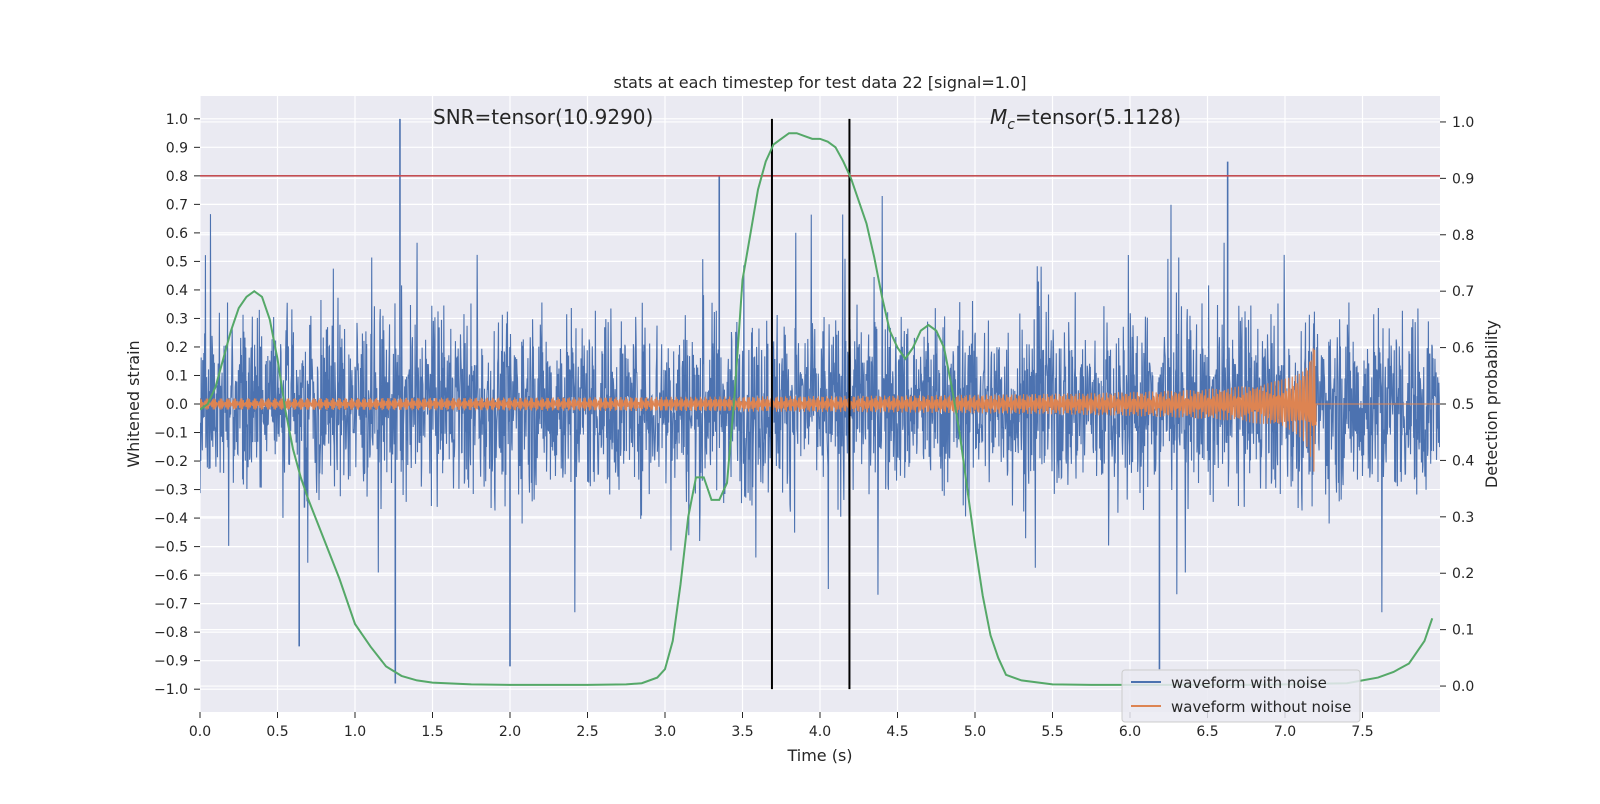  I want to click on y-tick-label: 0.0, so click(177, 405).